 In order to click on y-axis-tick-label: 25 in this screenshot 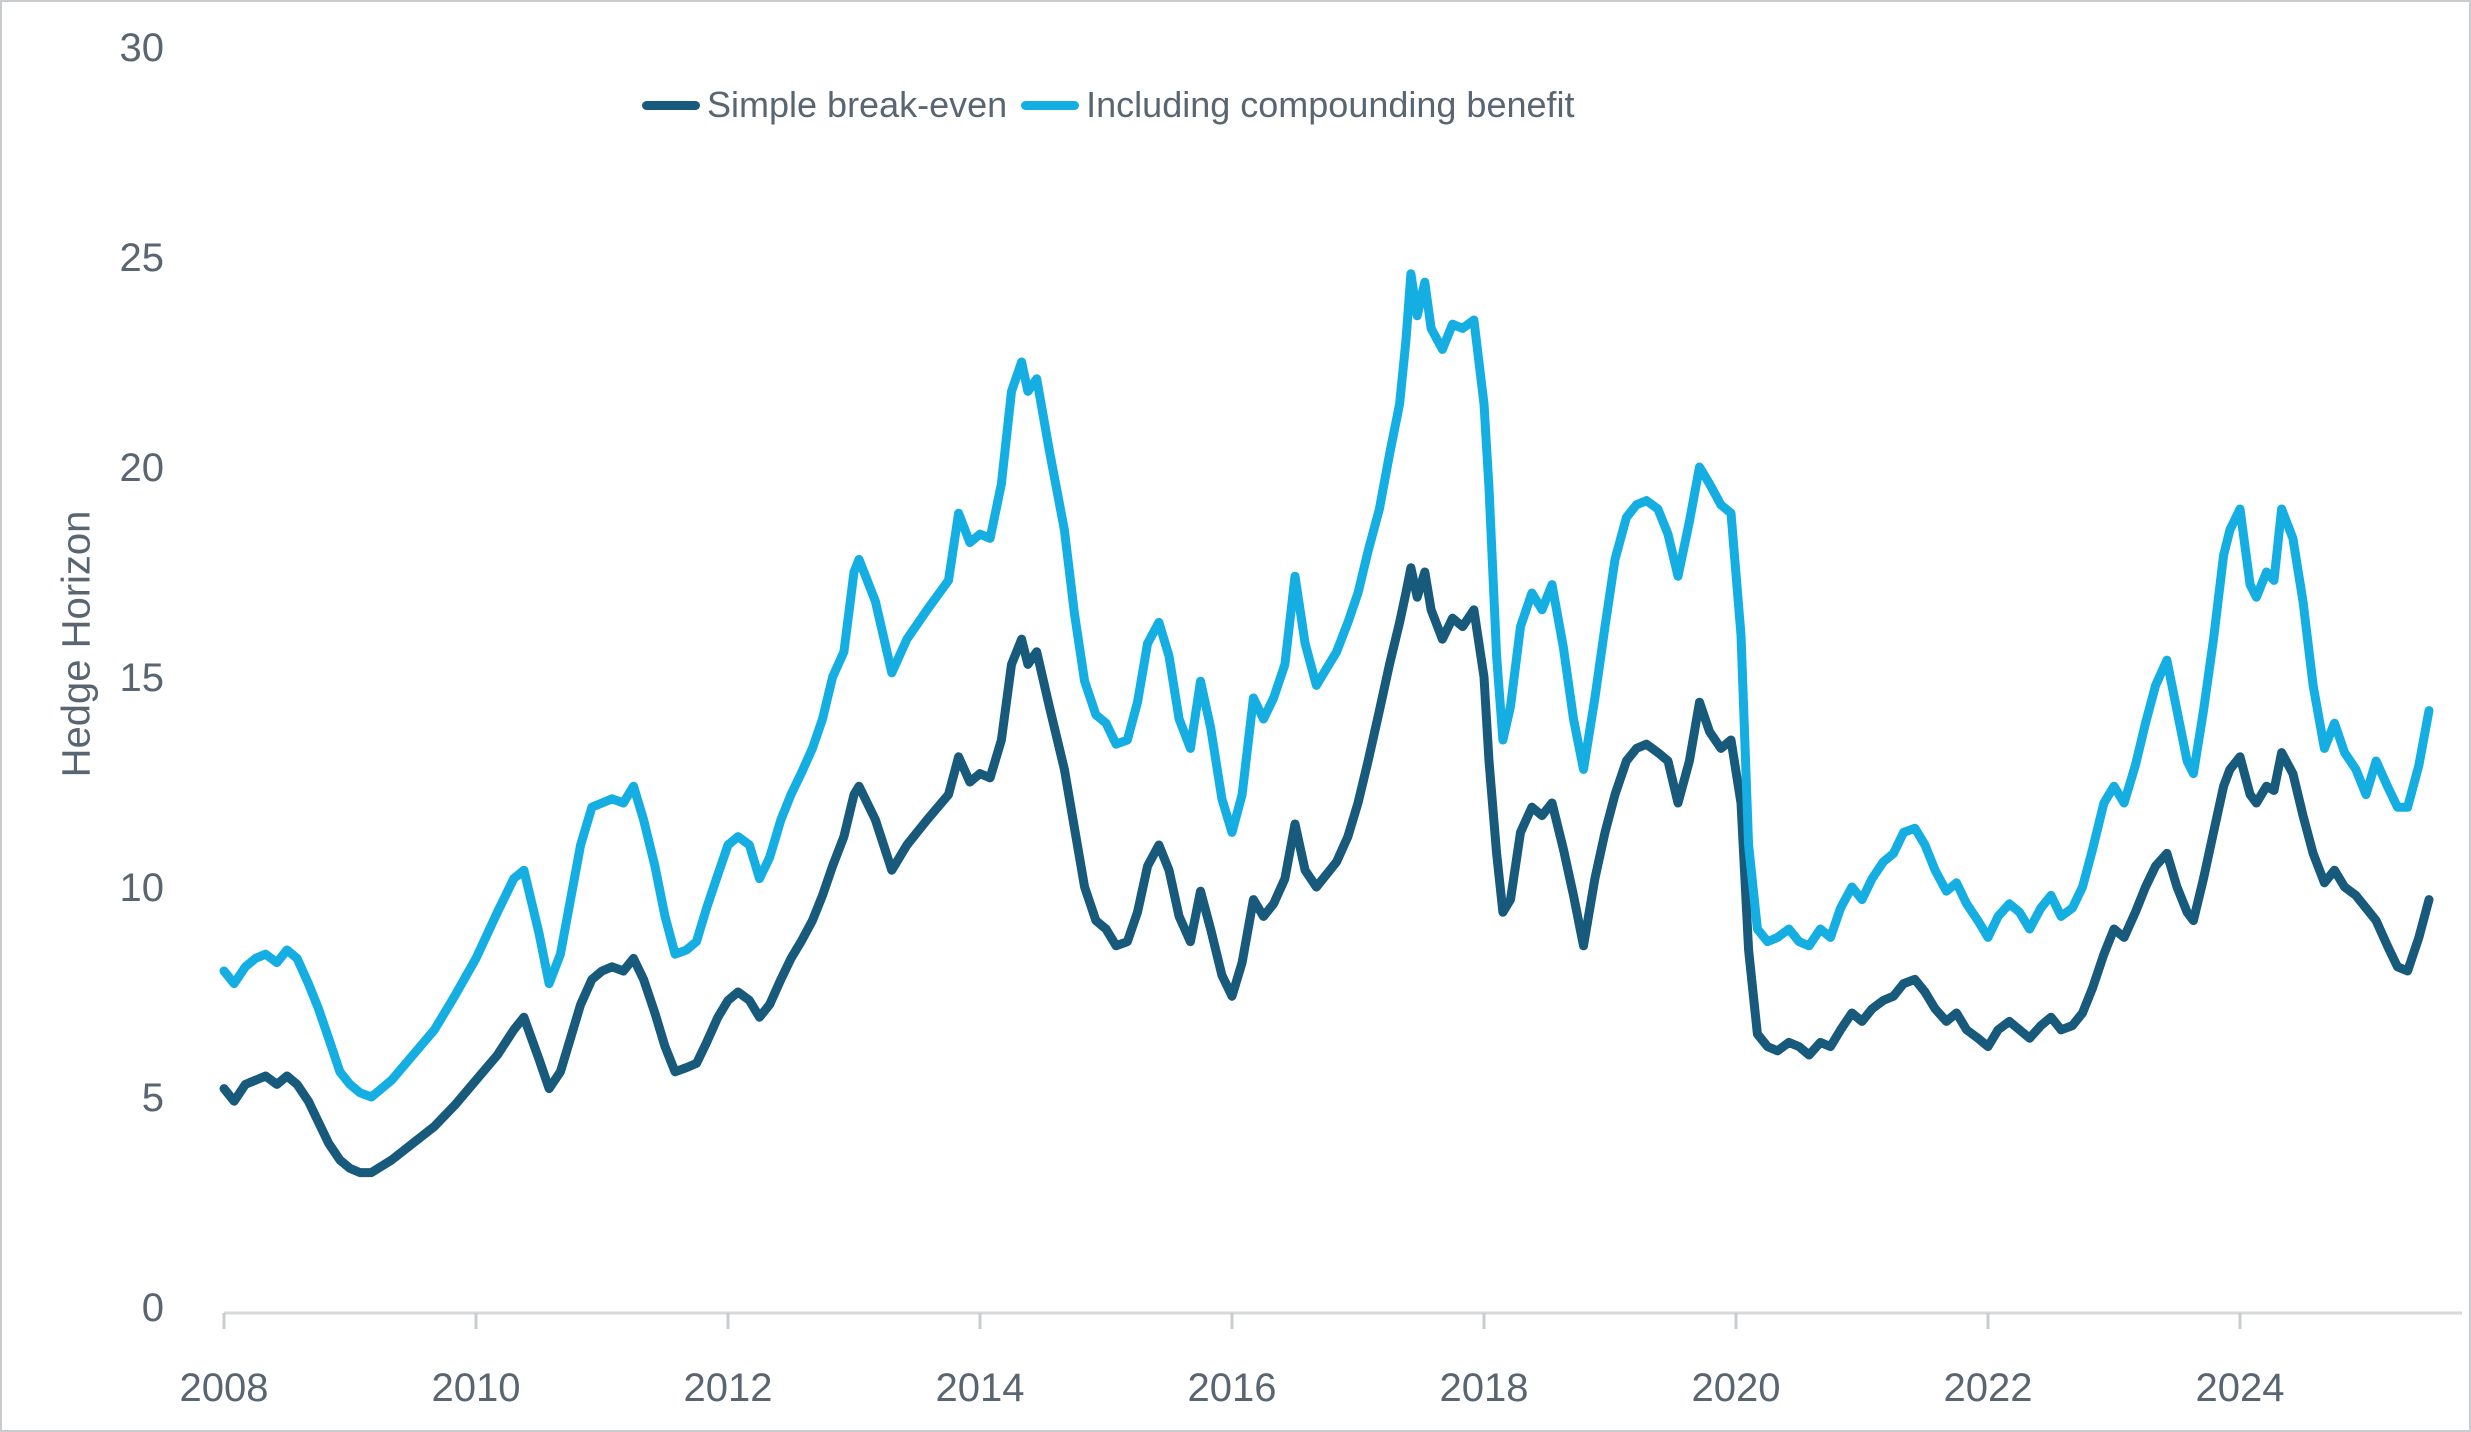, I will do `click(142, 258)`.